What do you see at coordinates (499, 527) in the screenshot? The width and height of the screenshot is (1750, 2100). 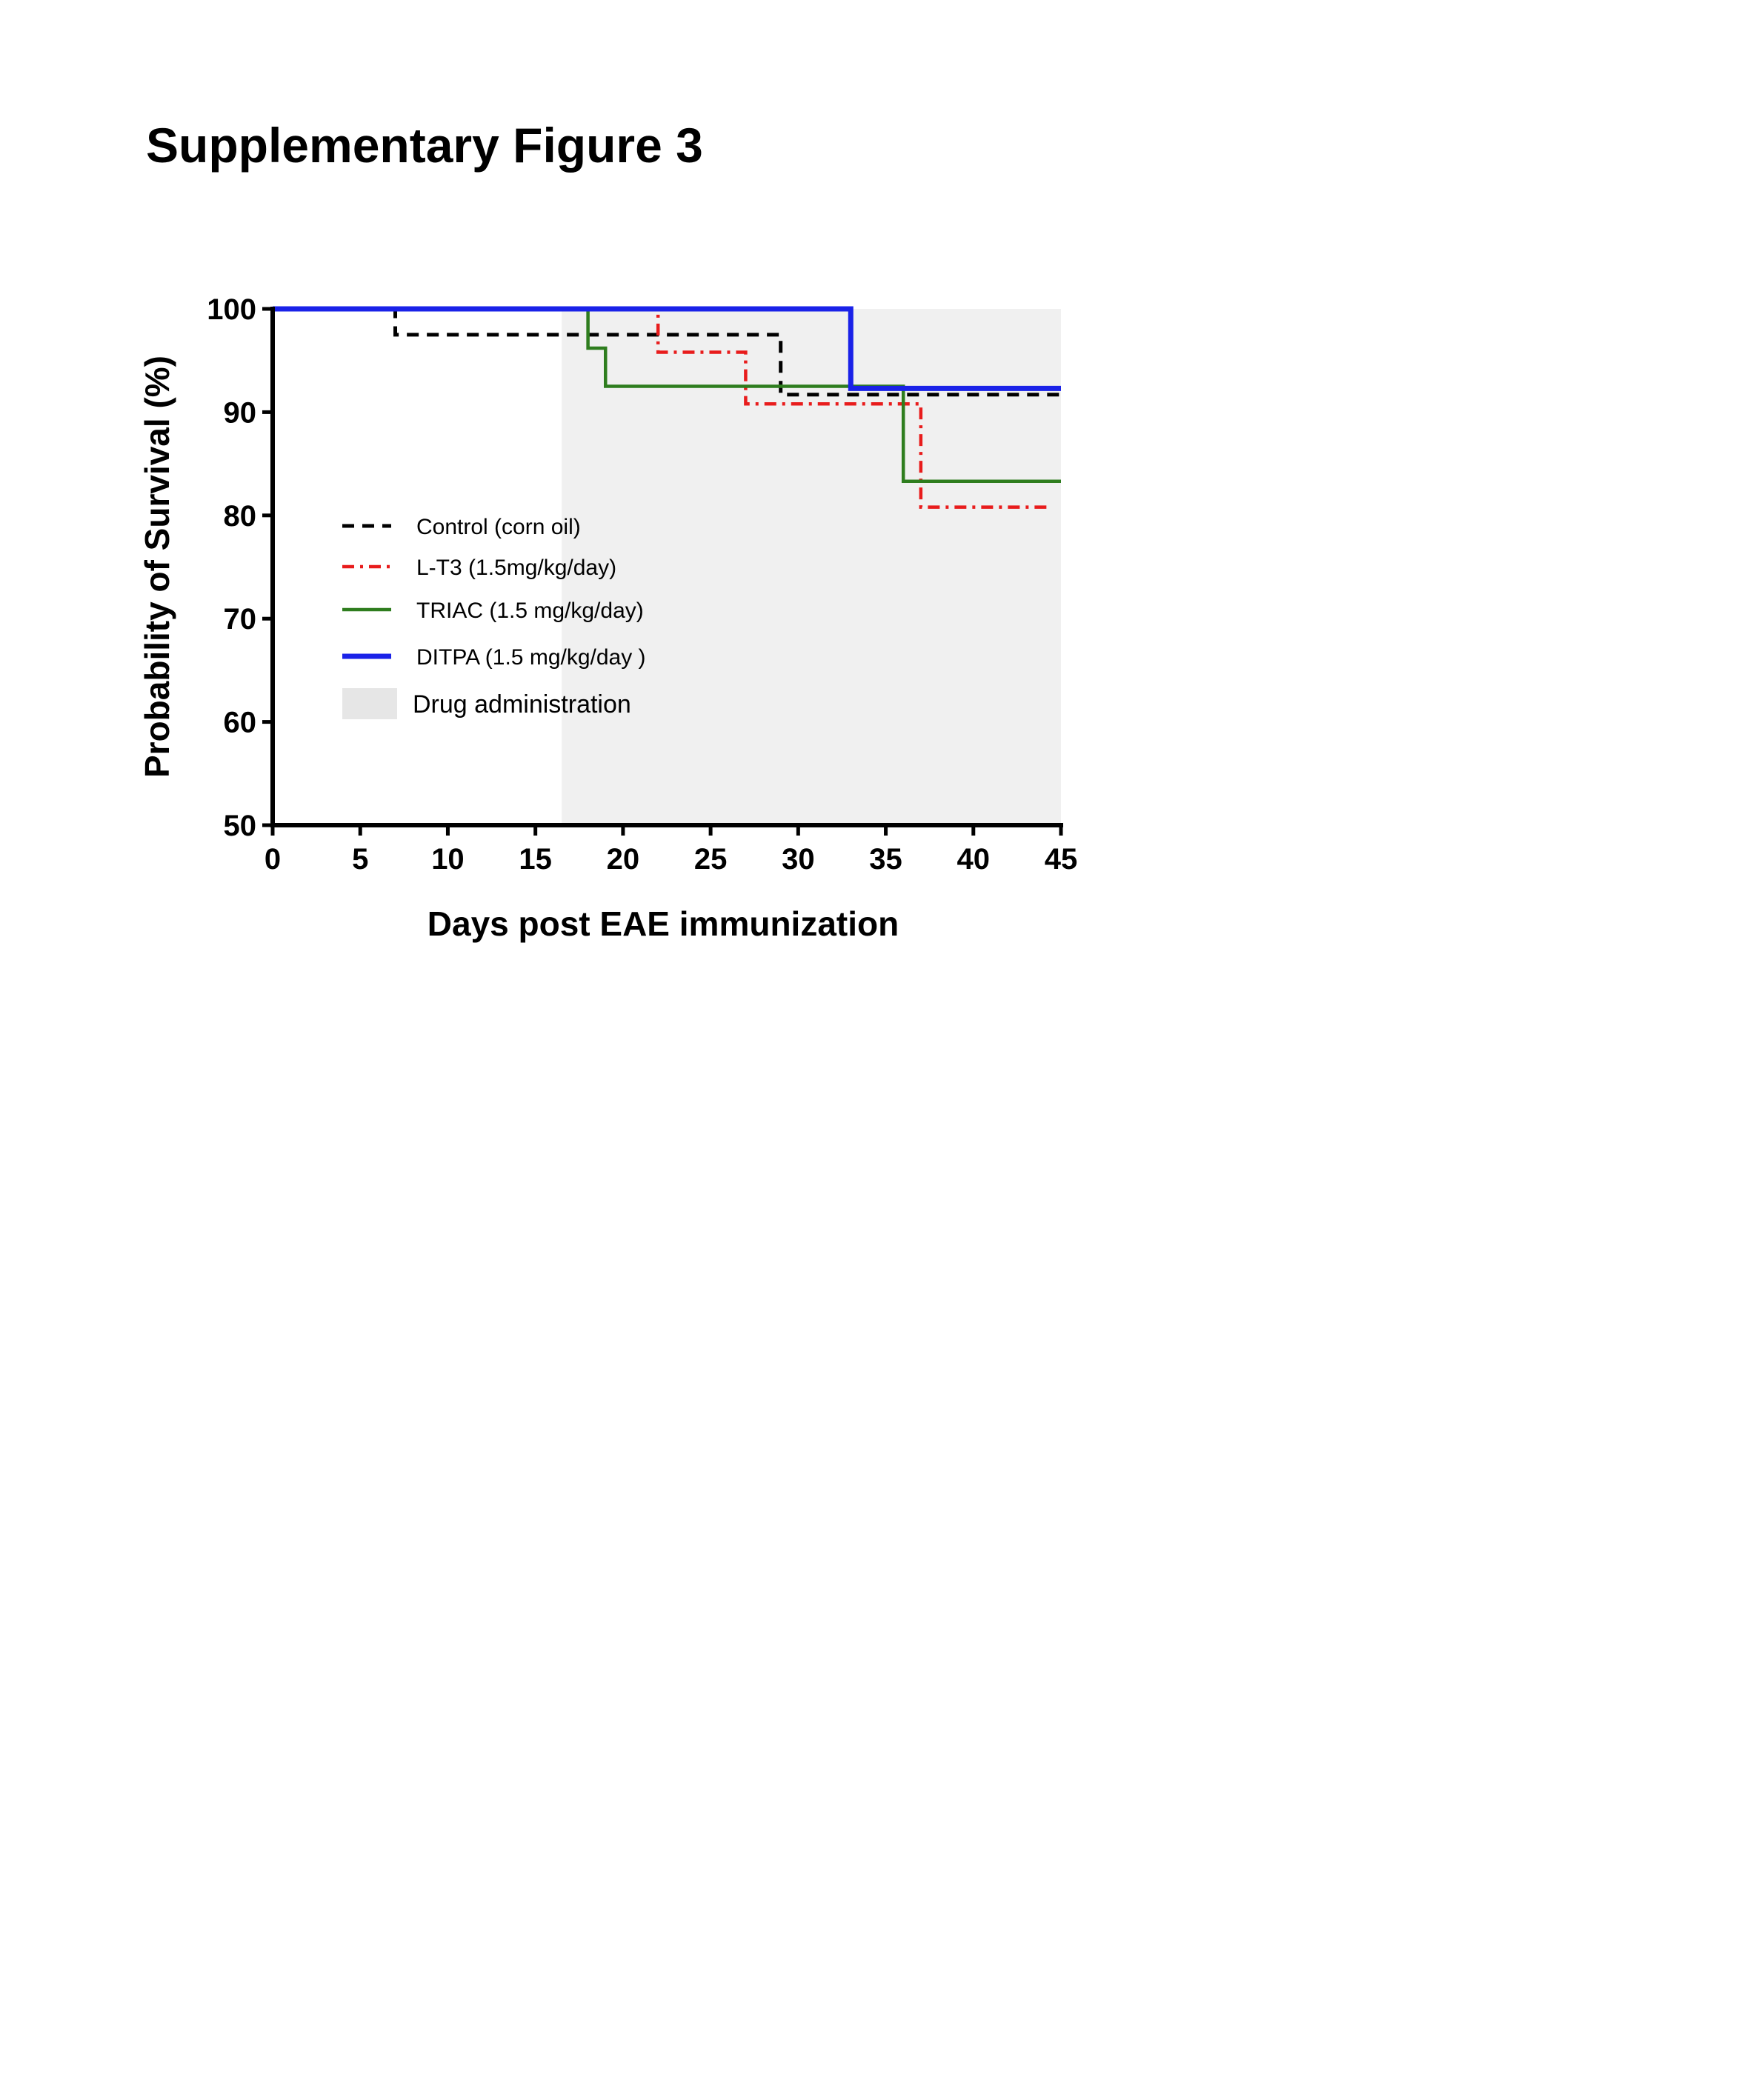 I see `legend-label-0: Control (corn oil)` at bounding box center [499, 527].